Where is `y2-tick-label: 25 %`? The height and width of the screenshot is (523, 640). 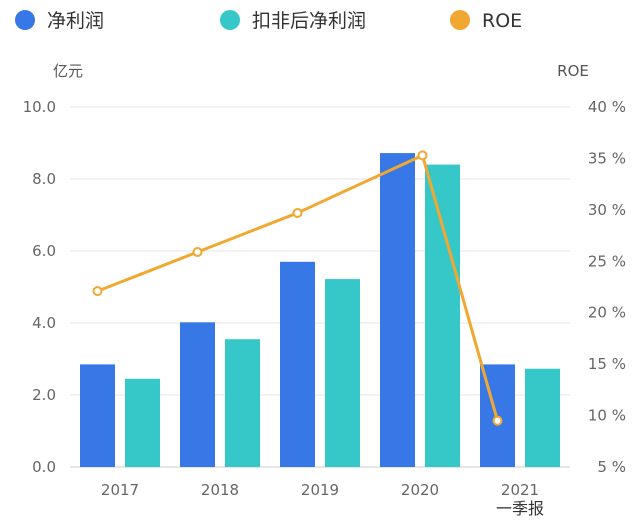
y2-tick-label: 25 % is located at coordinates (607, 261).